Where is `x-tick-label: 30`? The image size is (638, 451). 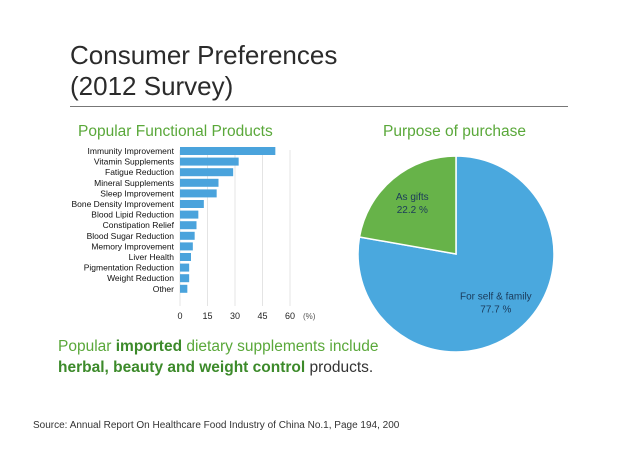 x-tick-label: 30 is located at coordinates (235, 316).